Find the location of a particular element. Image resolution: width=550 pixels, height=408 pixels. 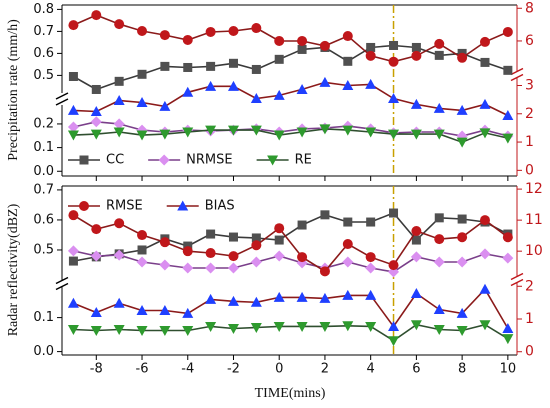

x-tick-label: 4 is located at coordinates (371, 369).